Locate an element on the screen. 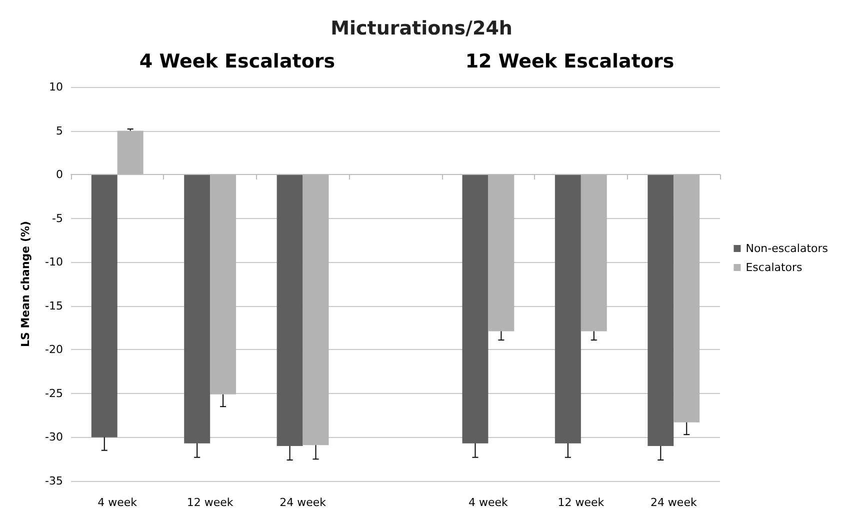 Image resolution: width=843 pixels, height=516 pixels. y-tick-label: 0 is located at coordinates (59, 175).